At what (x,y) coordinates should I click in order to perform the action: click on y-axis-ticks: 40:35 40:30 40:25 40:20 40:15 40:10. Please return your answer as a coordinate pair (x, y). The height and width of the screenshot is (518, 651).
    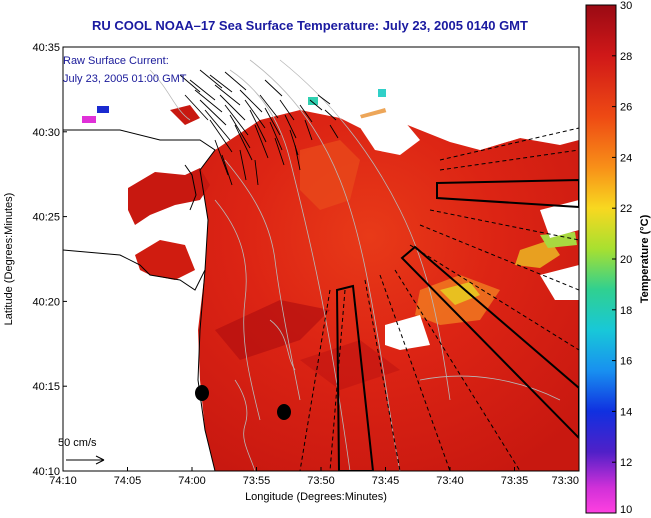
    Looking at the image, I should click on (49, 260).